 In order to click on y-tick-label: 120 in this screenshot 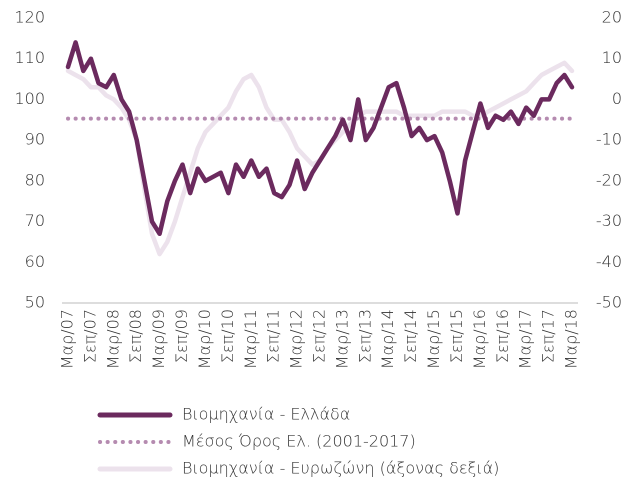, I will do `click(29, 17)`.